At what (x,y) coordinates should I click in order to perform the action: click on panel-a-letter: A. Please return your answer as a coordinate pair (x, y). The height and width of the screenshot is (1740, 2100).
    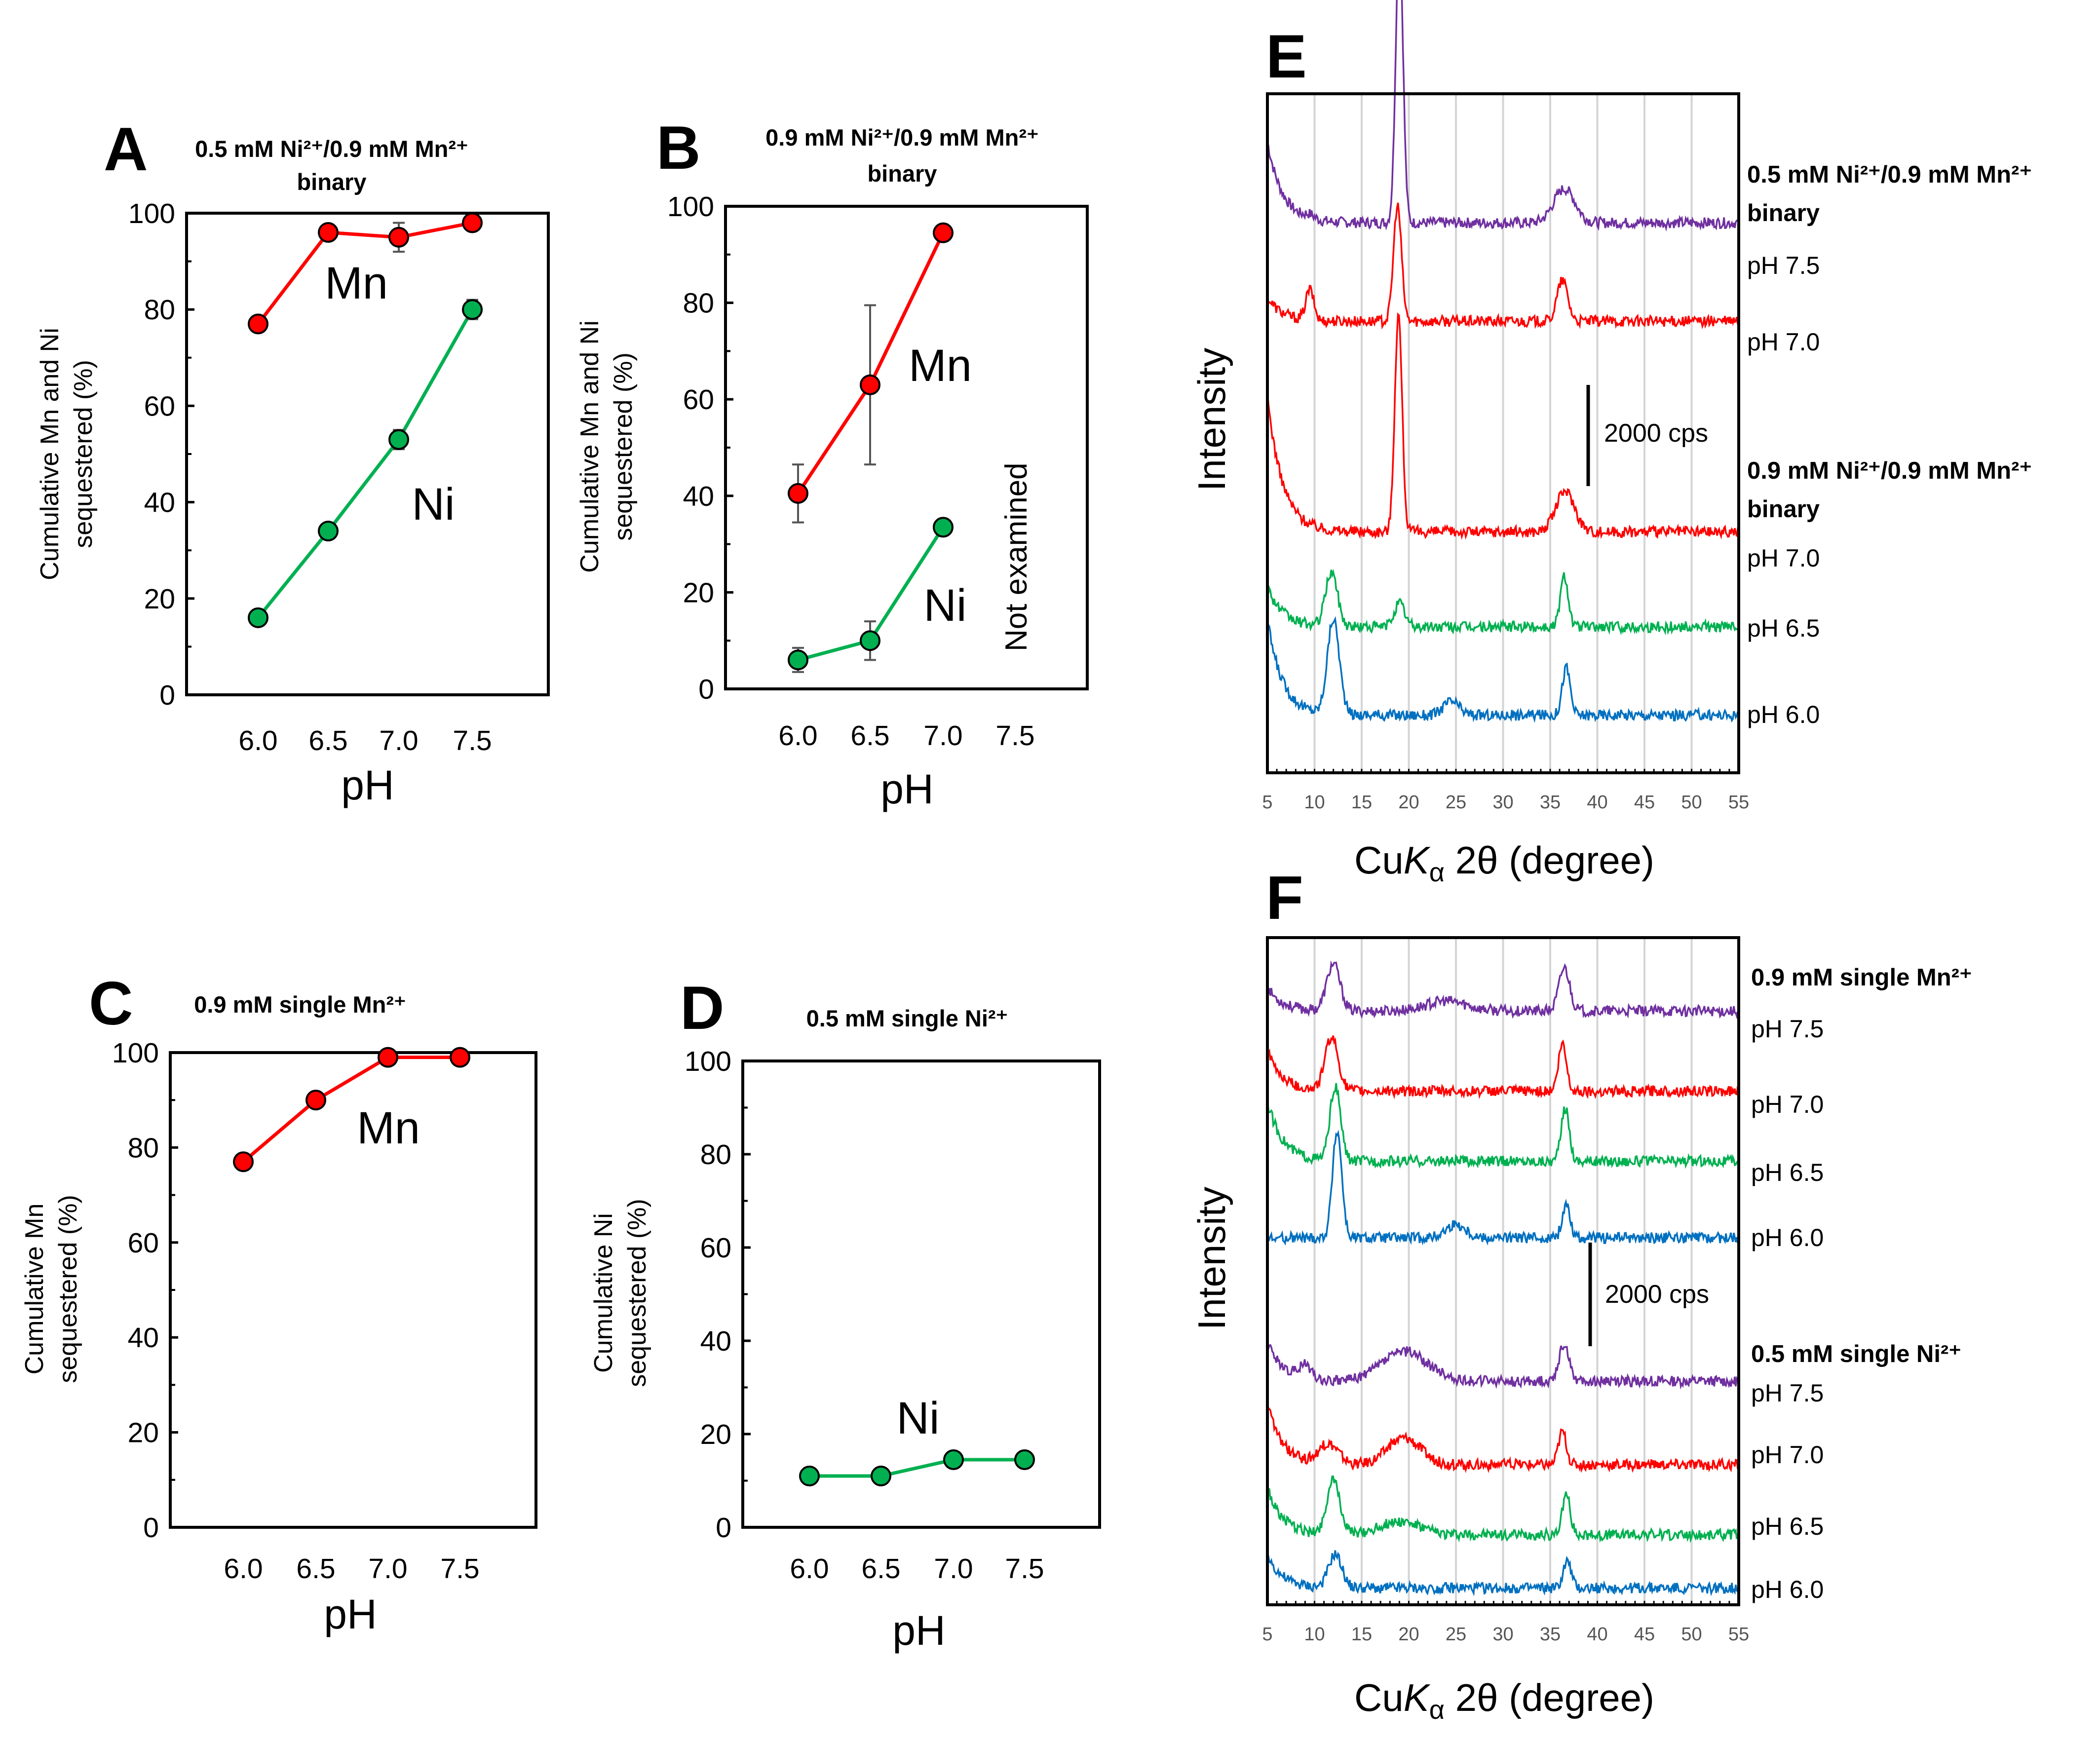
    Looking at the image, I should click on (126, 149).